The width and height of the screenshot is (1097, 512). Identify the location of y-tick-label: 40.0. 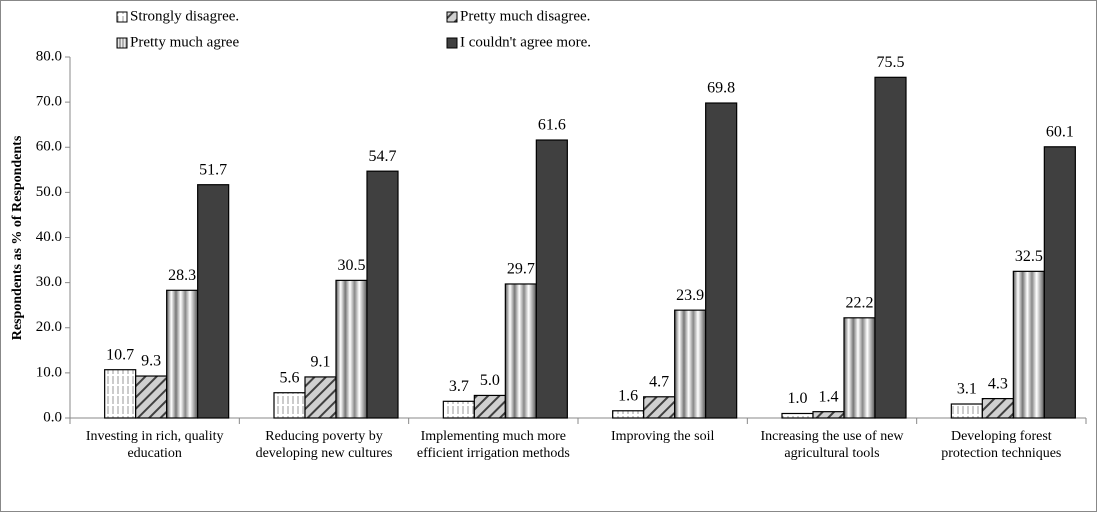
(49, 237).